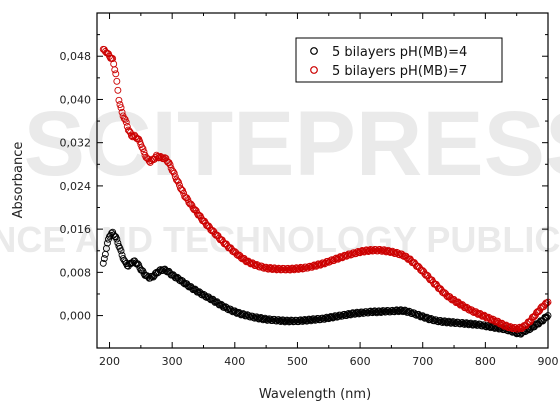 This screenshot has width=560, height=405. I want to click on x-tick-label: 300, so click(172, 361).